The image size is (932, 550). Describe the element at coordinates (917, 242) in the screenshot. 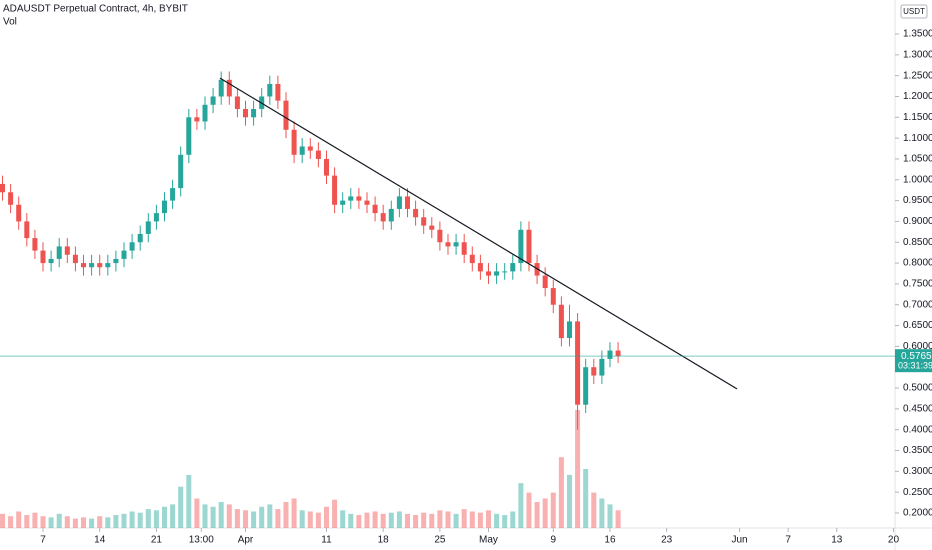

I see `y-tick-label: 0.8500` at that location.